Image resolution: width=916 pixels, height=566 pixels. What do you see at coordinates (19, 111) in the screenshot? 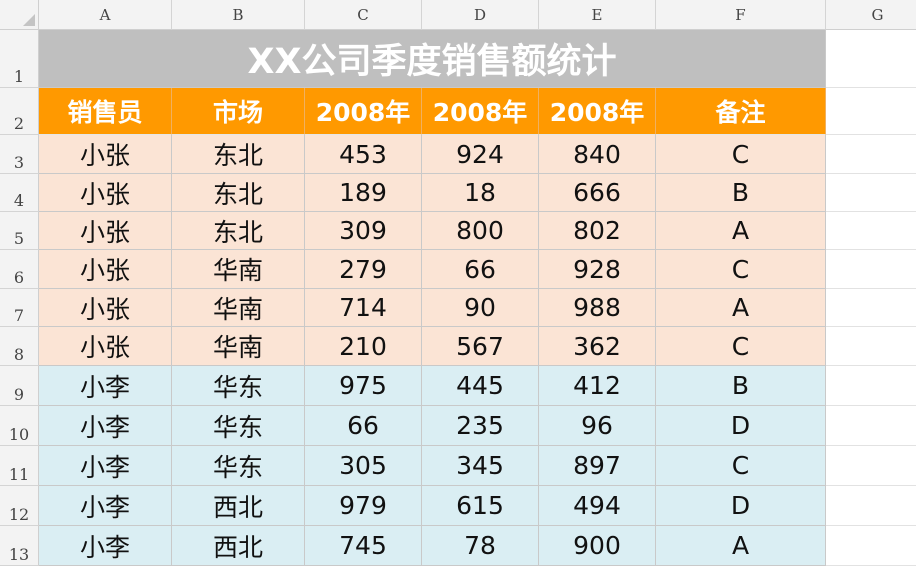
I see `row-header-2: 2` at bounding box center [19, 111].